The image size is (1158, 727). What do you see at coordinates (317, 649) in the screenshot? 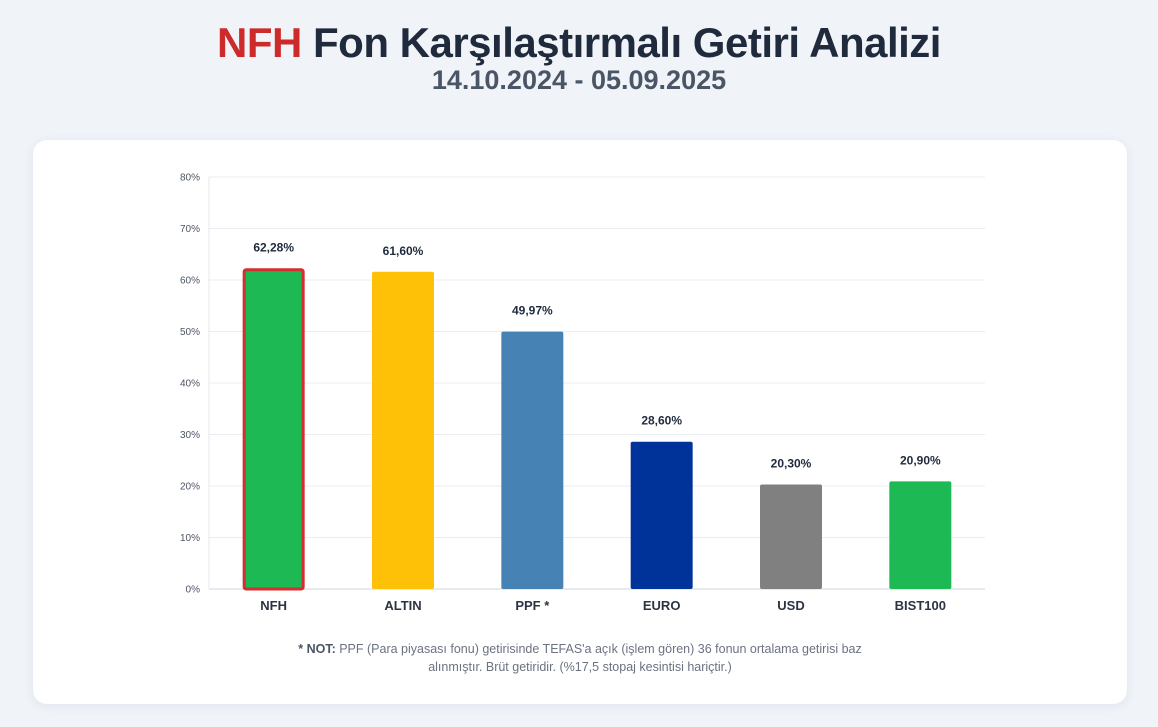
I see `note-label: * NOT:` at bounding box center [317, 649].